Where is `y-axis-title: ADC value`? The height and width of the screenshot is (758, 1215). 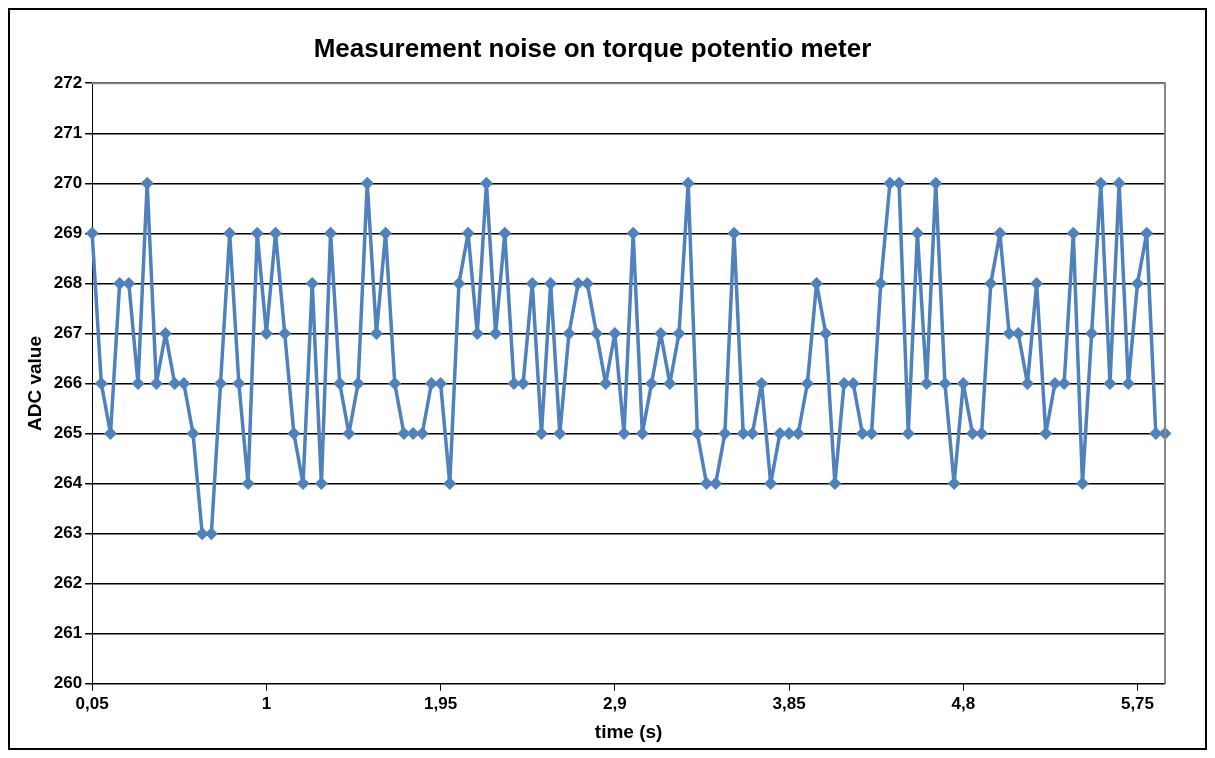
y-axis-title: ADC value is located at coordinates (34, 383).